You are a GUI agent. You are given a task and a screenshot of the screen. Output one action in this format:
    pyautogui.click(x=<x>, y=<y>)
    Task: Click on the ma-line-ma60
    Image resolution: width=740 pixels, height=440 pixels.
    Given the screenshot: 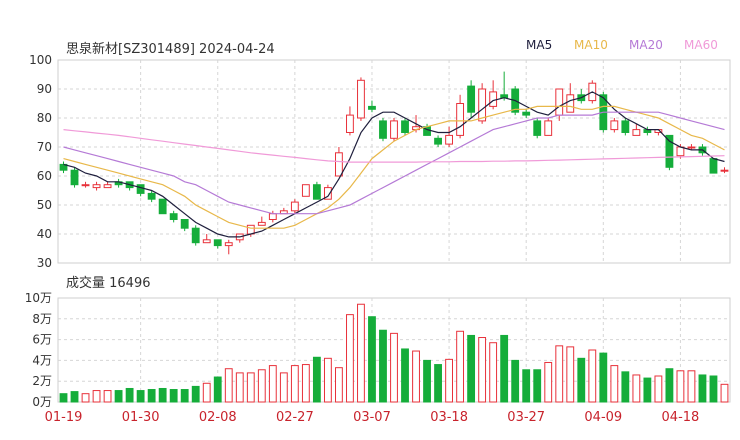 What is the action you would take?
    pyautogui.click(x=394, y=146)
    